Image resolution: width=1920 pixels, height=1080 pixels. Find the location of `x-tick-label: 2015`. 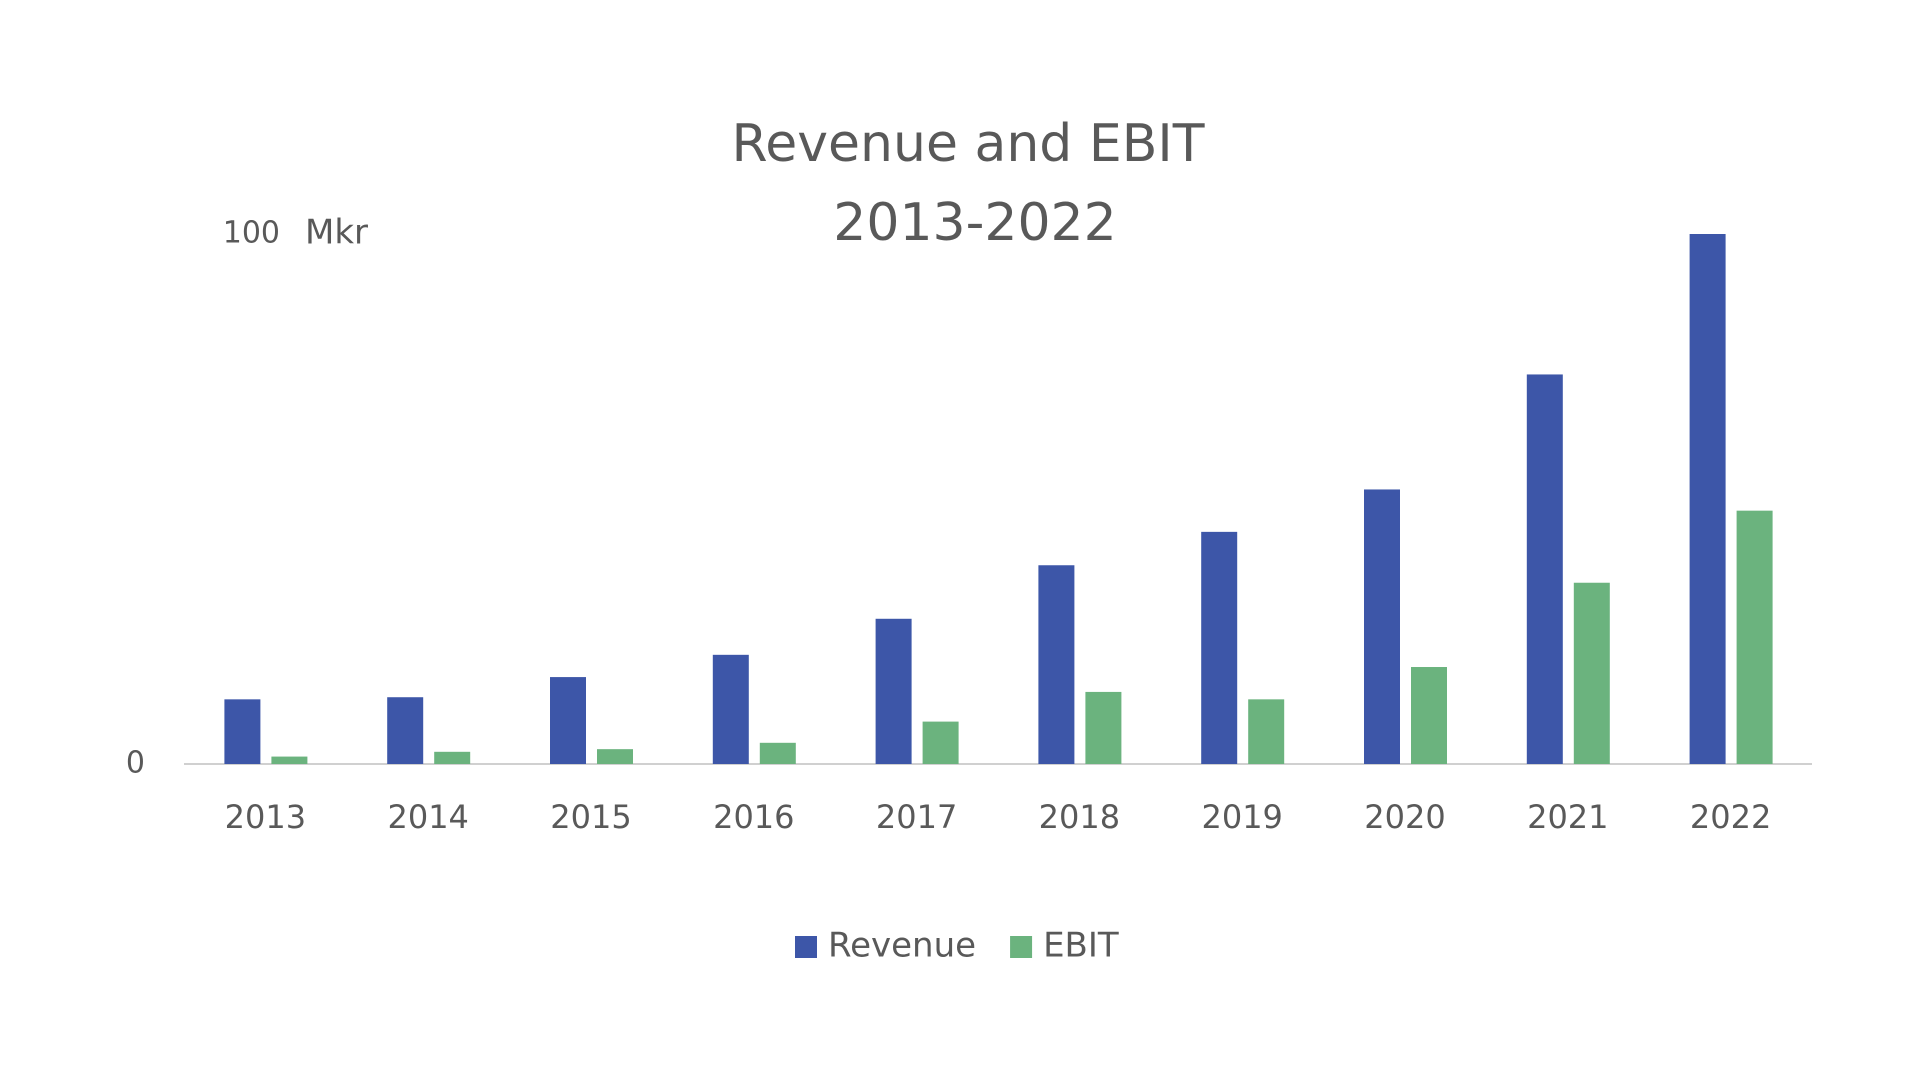

x-tick-label: 2015 is located at coordinates (590, 817).